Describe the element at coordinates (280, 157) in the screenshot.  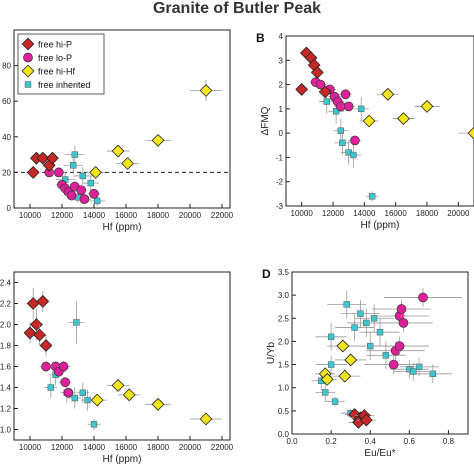
I see `y-tick-label: -1` at that location.